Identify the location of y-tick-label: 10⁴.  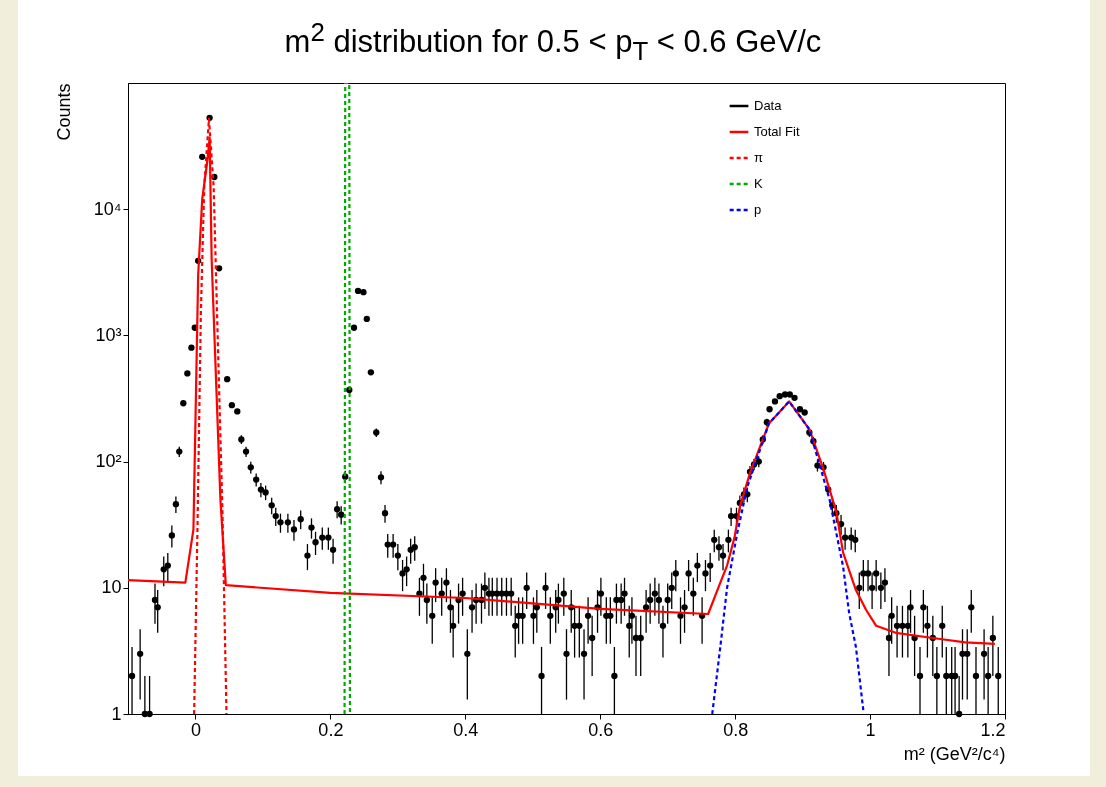
(107, 208).